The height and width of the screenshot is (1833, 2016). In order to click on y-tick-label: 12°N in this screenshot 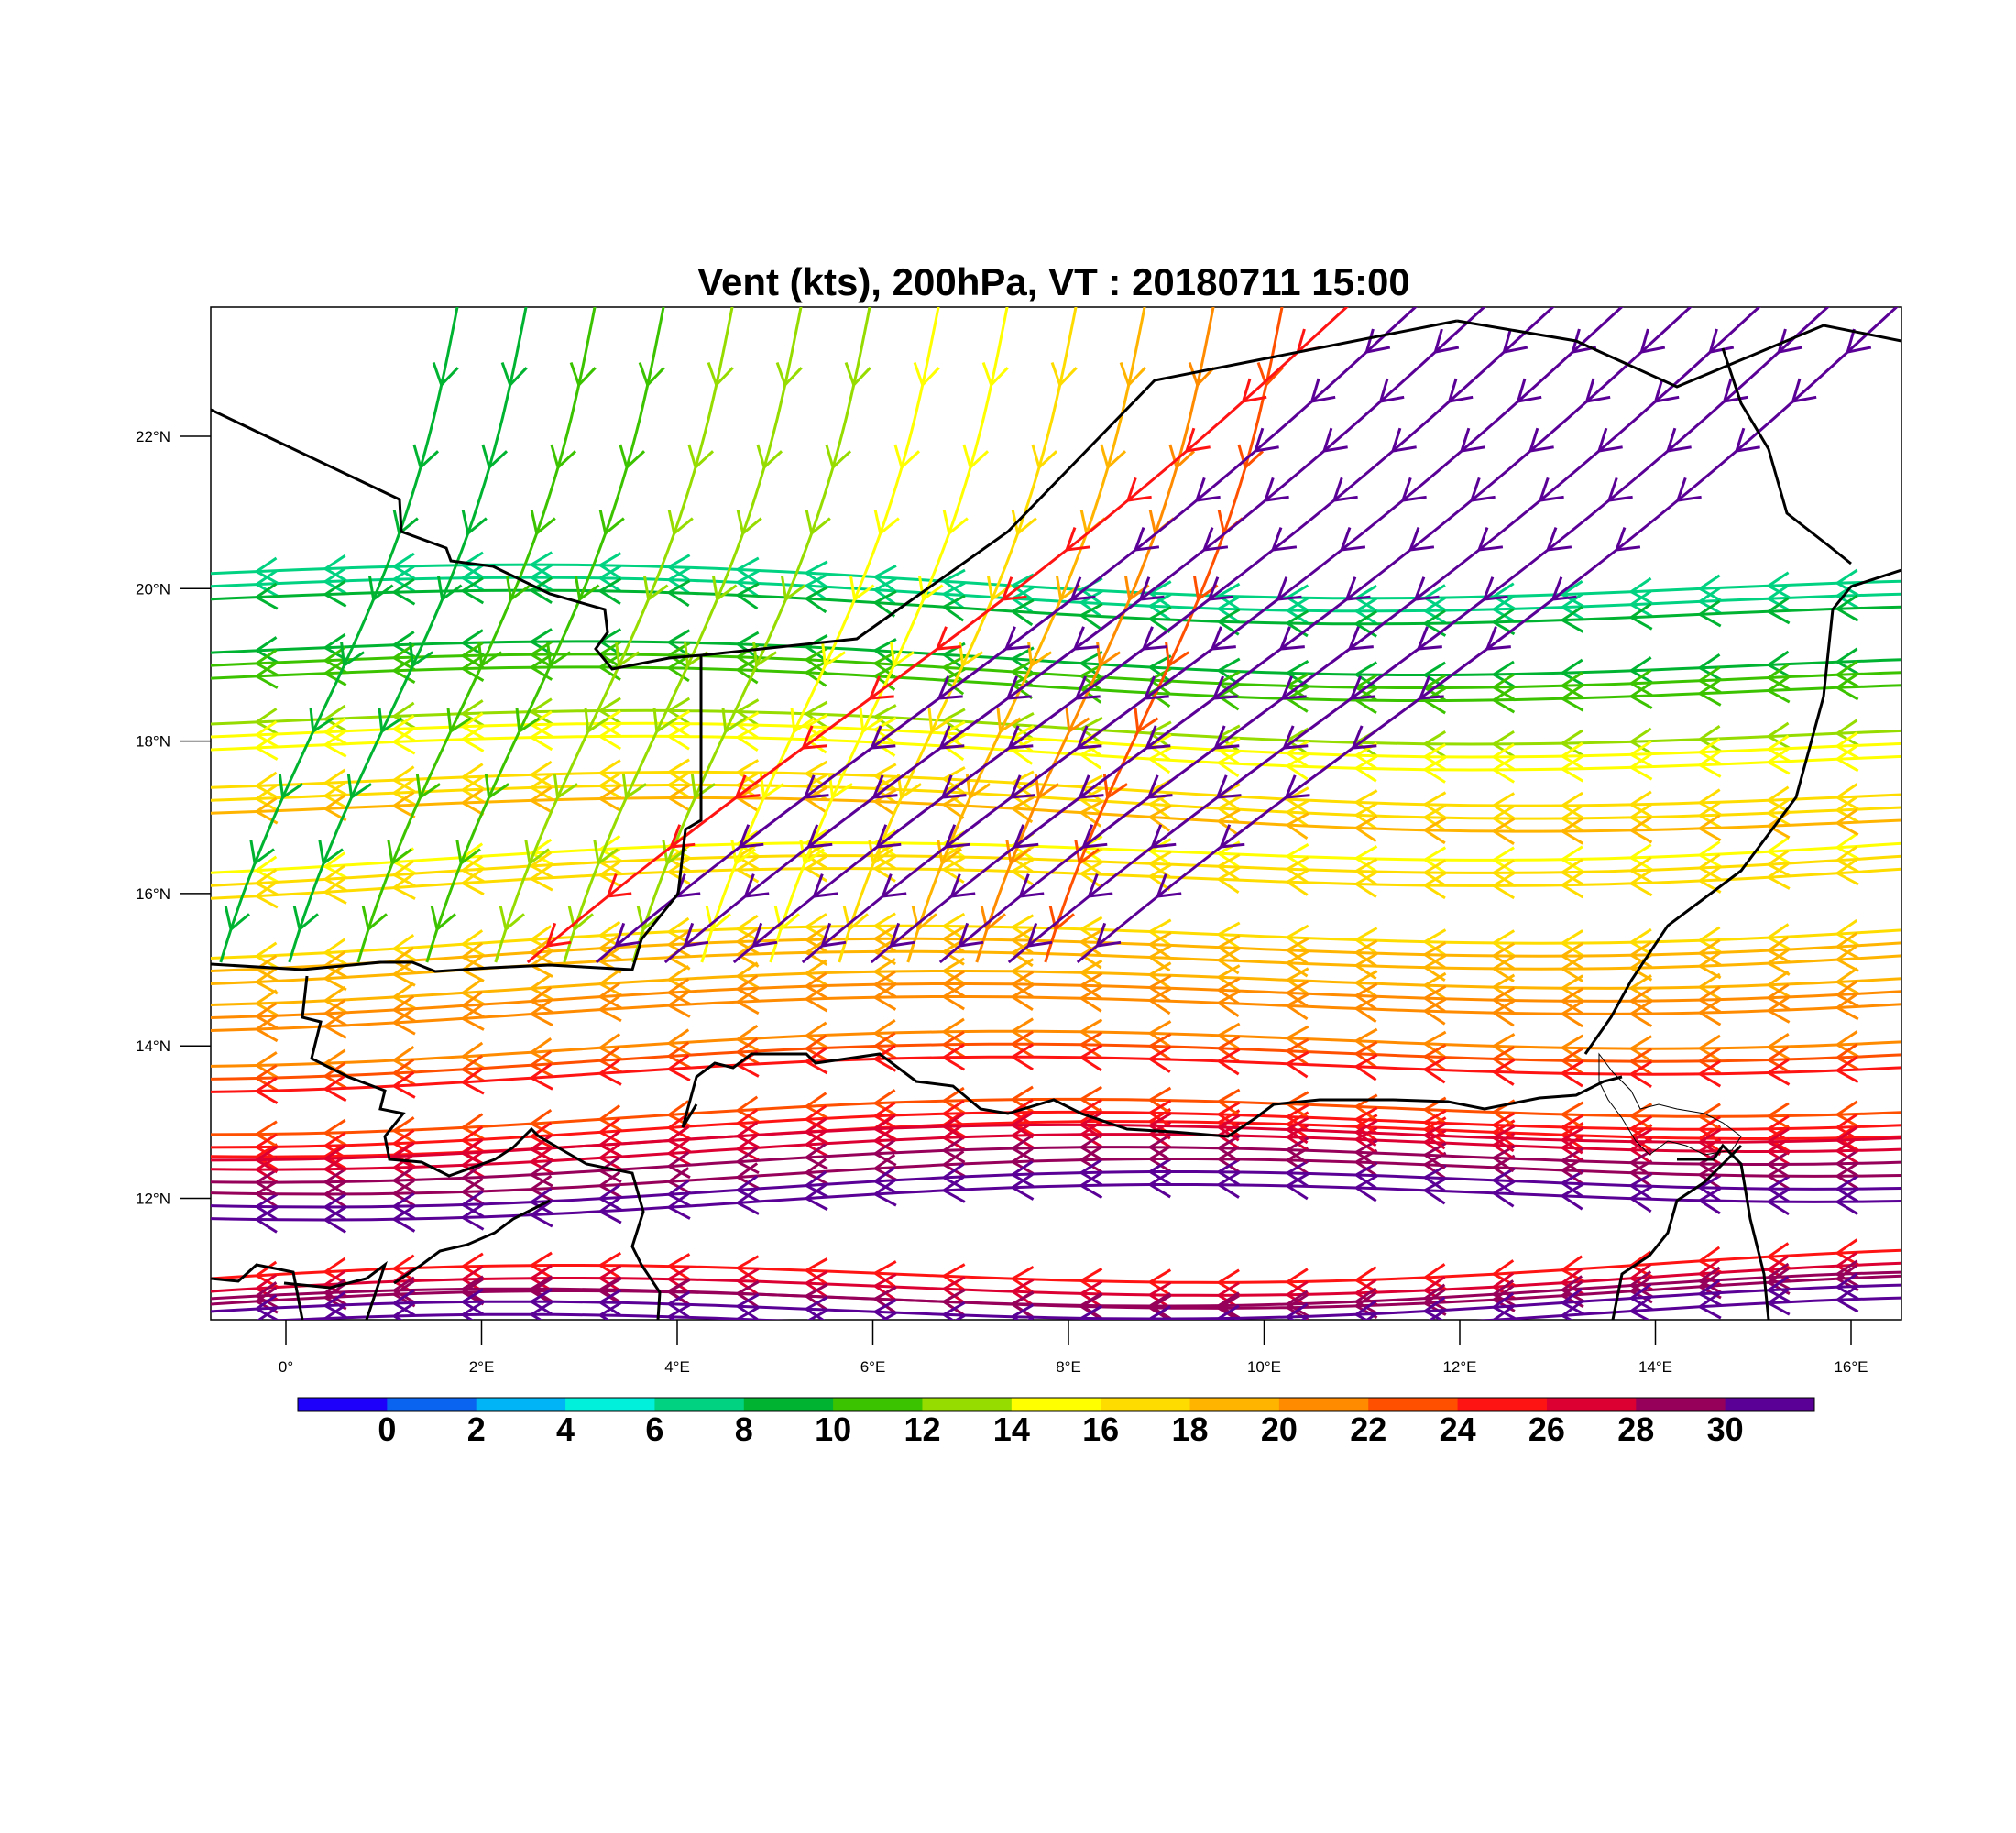, I will do `click(153, 1199)`.